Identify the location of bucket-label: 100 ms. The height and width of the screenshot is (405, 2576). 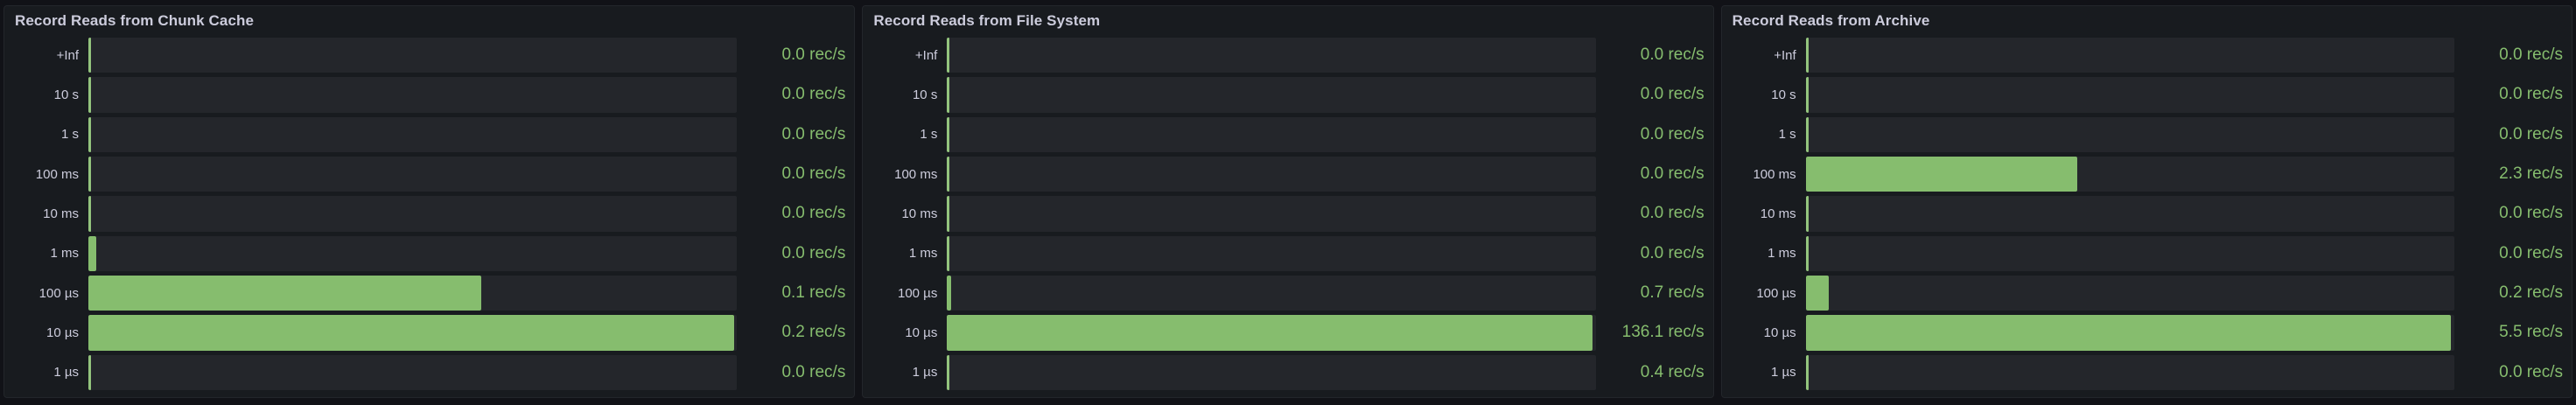
(1774, 174).